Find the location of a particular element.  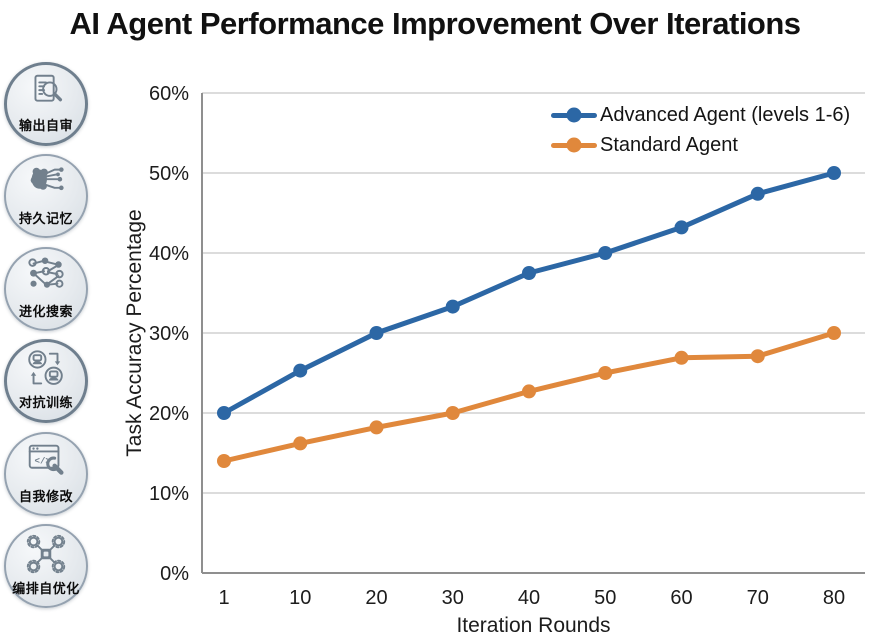

y-tick-label: 0% is located at coordinates (174, 574).